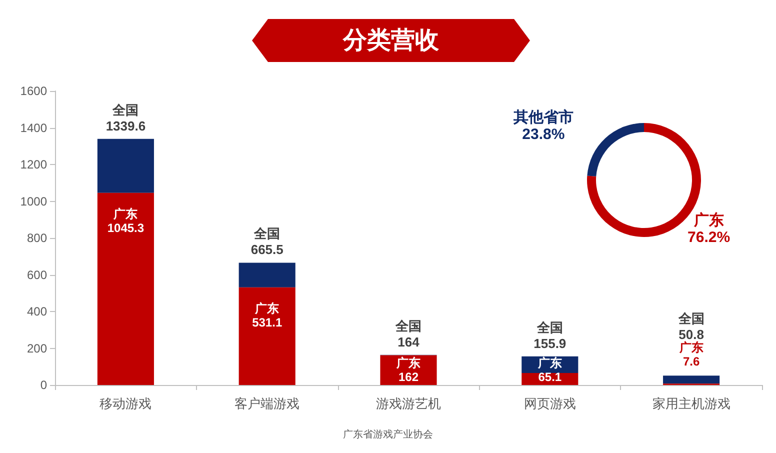  What do you see at coordinates (550, 335) in the screenshot?
I see `total-label: 全国 155.9` at bounding box center [550, 335].